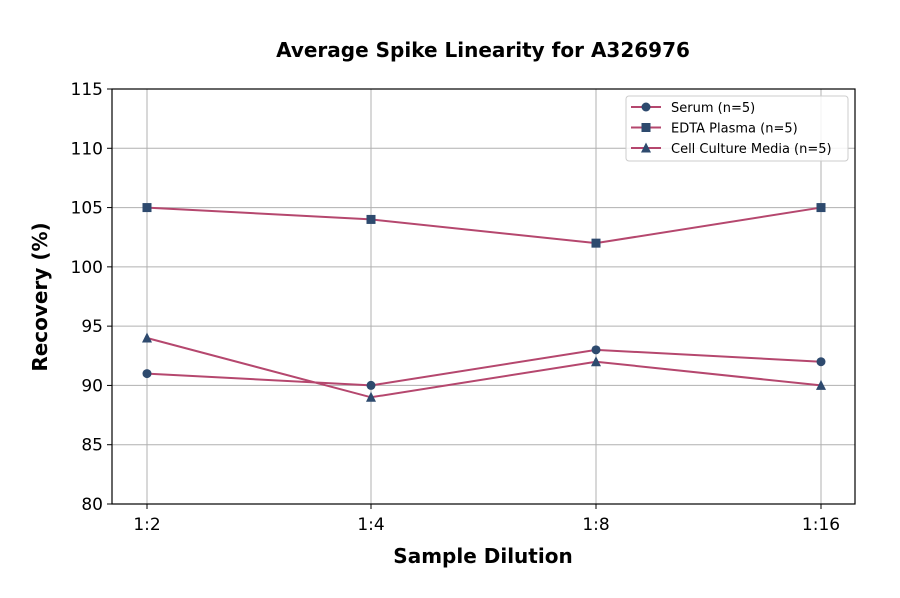 This screenshot has width=900, height=598. I want to click on legend-label: Cell Culture Media (n=5), so click(751, 149).